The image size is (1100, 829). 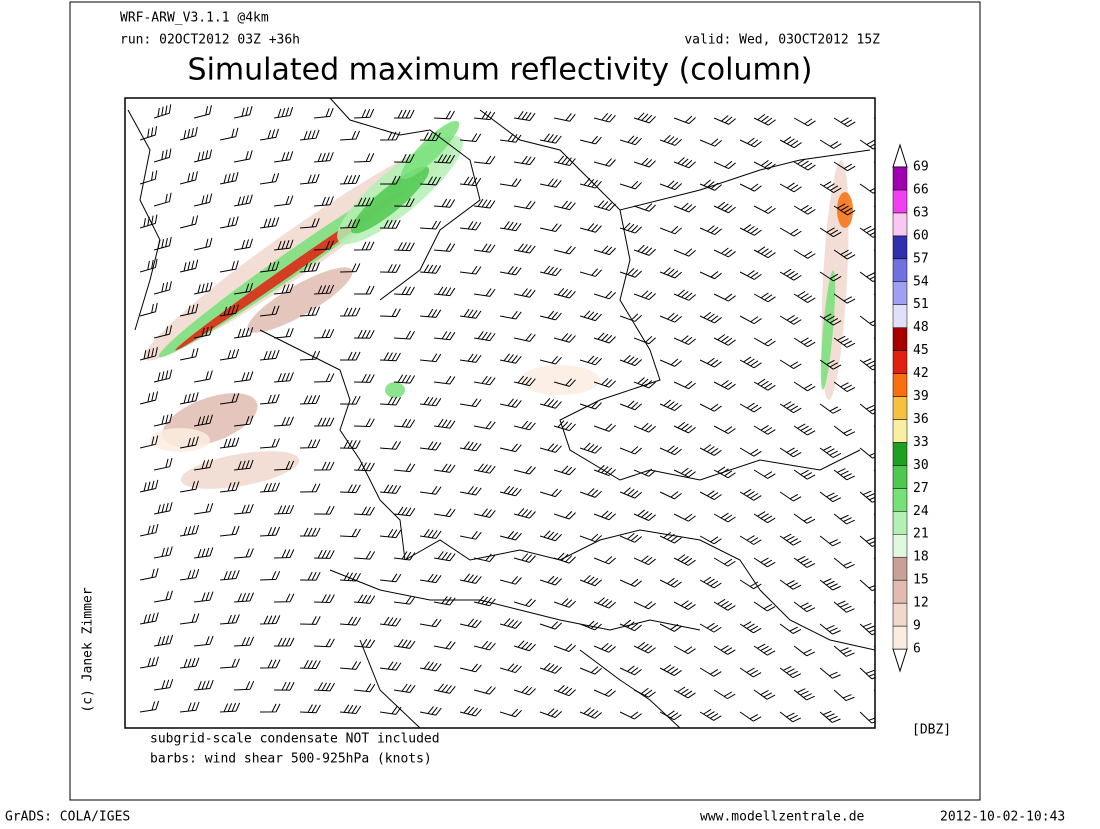 I want to click on colorbar-label: 51, so click(x=921, y=304).